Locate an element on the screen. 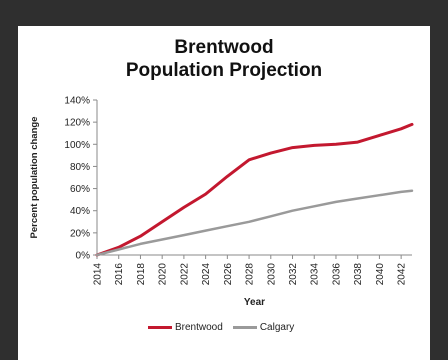 The height and width of the screenshot is (360, 448). y-tick-label: 80% is located at coordinates (80, 167).